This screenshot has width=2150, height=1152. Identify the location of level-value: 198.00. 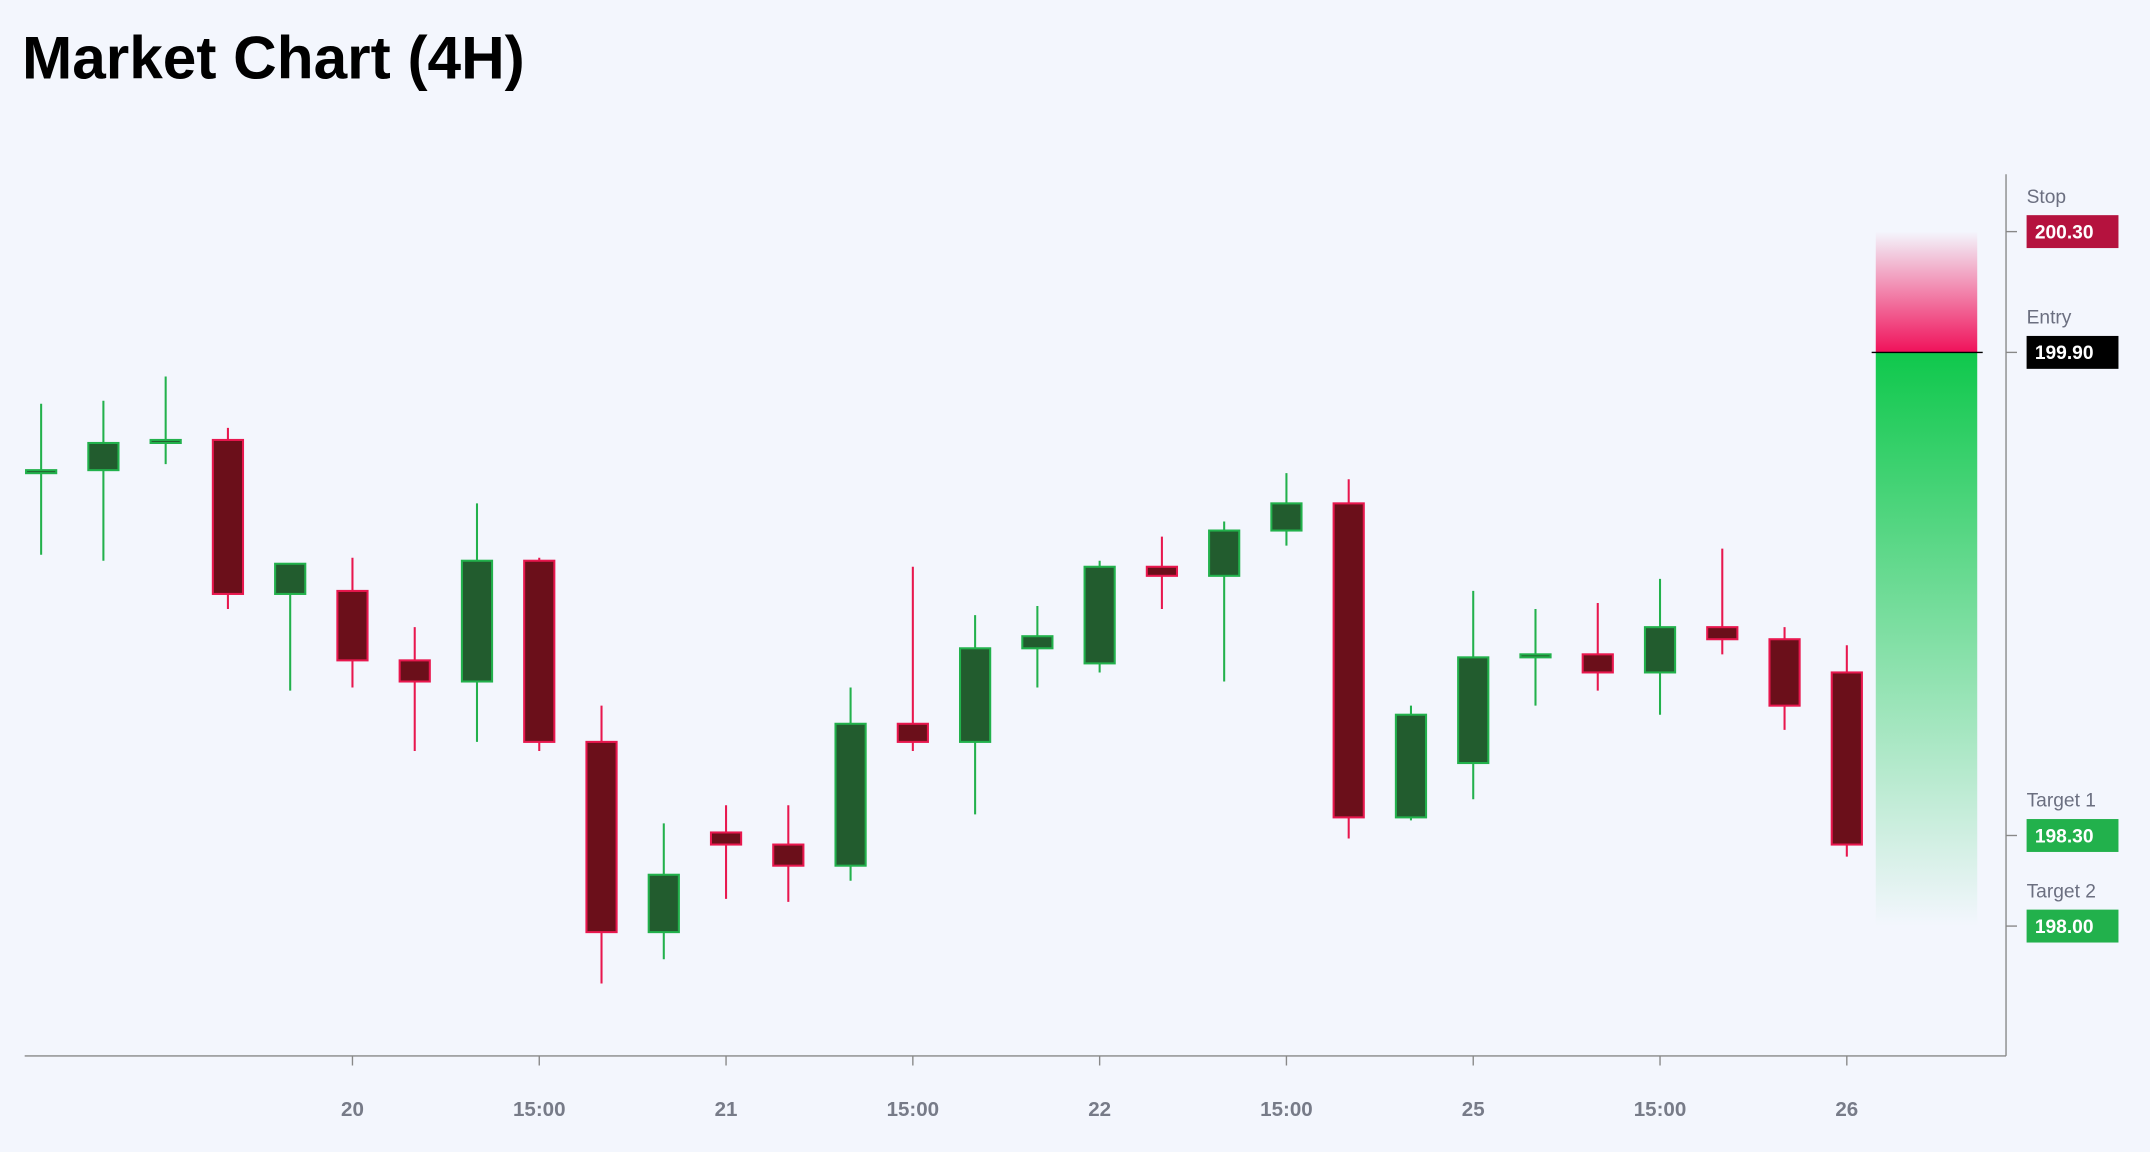
(2064, 927).